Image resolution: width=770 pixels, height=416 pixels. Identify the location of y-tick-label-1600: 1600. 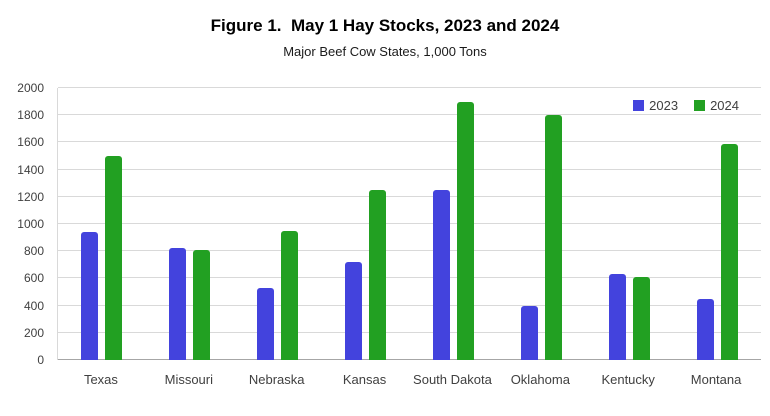
(30, 142).